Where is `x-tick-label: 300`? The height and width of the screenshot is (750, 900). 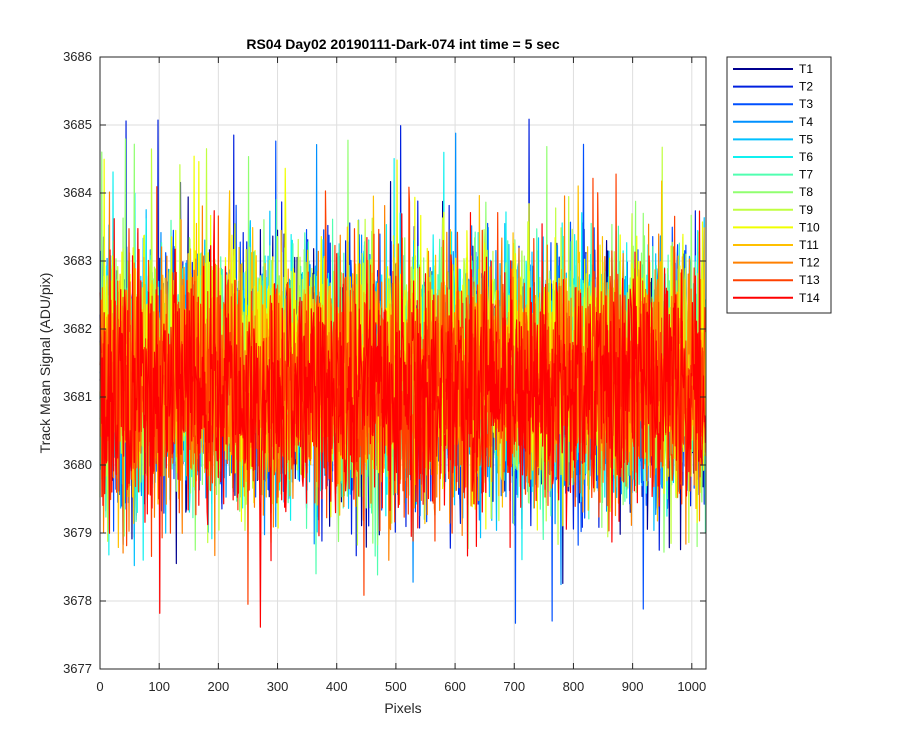
x-tick-label: 300 is located at coordinates (278, 686).